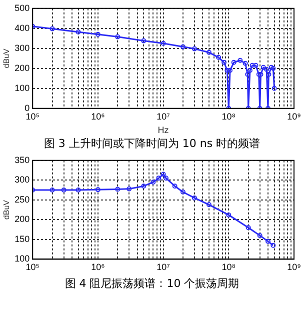 The width and height of the screenshot is (304, 309). I want to click on y-tick-label: 0, so click(27, 107).